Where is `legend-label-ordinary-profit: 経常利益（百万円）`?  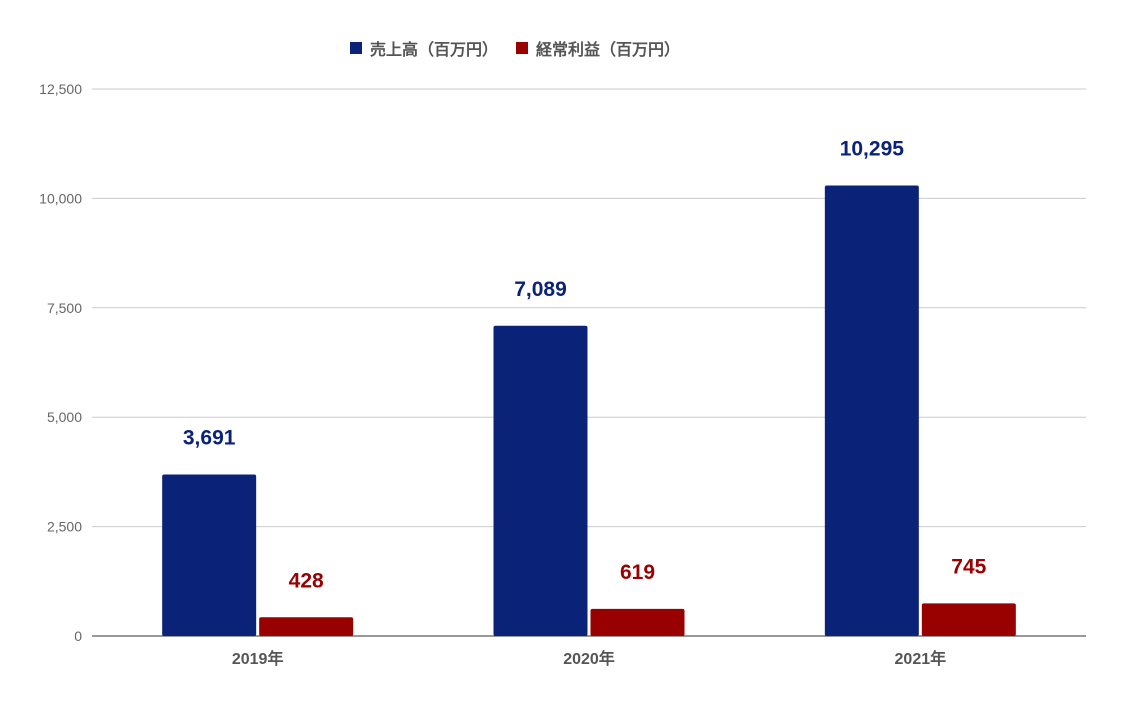
legend-label-ordinary-profit: 経常利益（百万円） is located at coordinates (608, 50).